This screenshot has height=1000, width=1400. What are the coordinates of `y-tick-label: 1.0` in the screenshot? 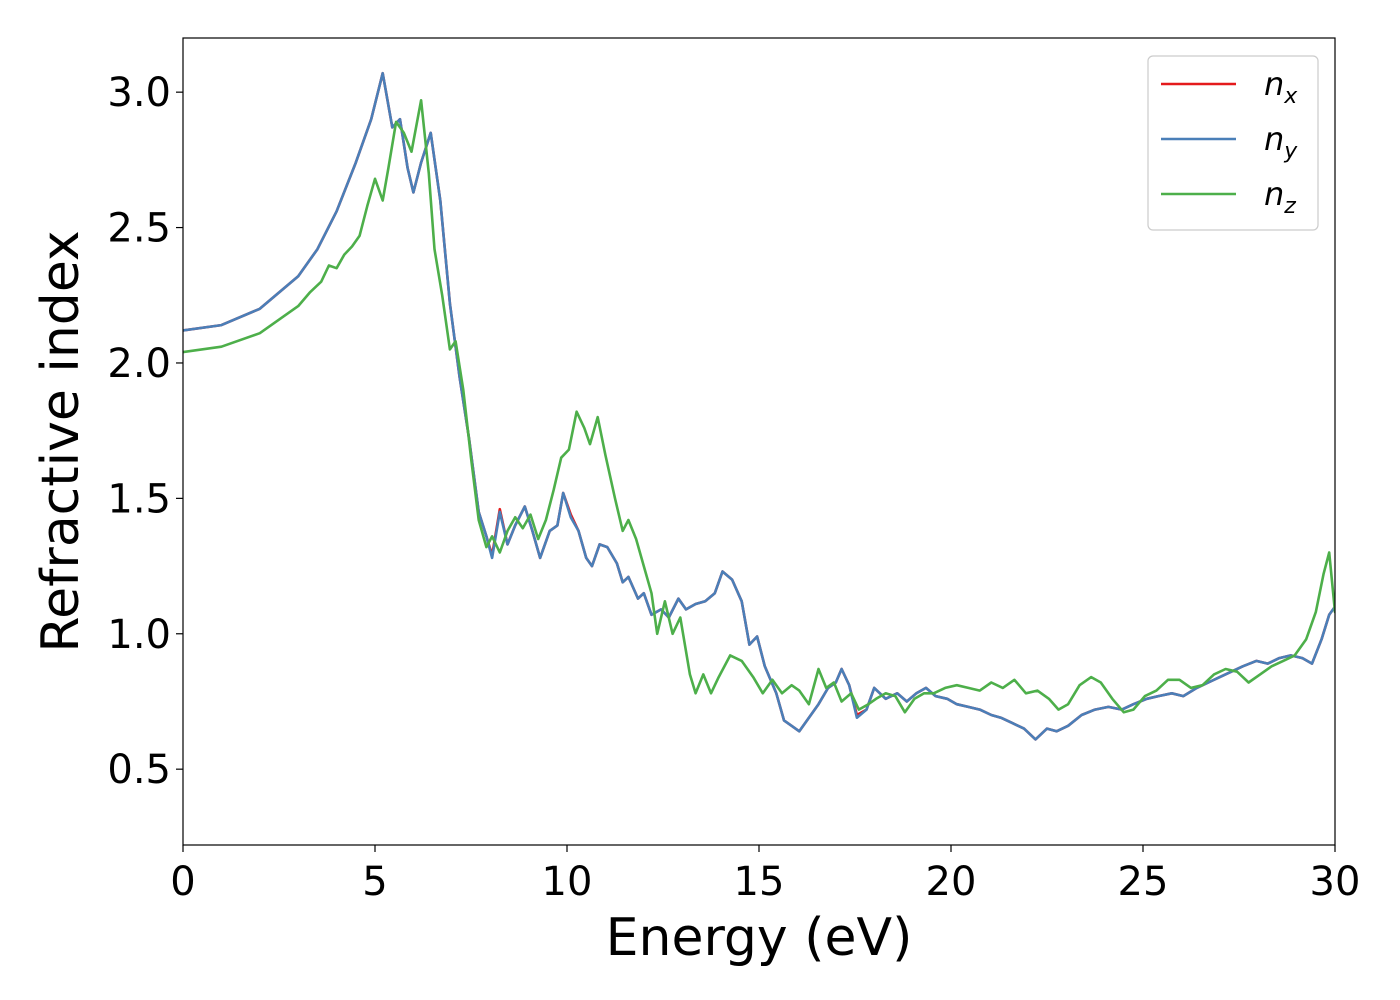 It's located at (139, 635).